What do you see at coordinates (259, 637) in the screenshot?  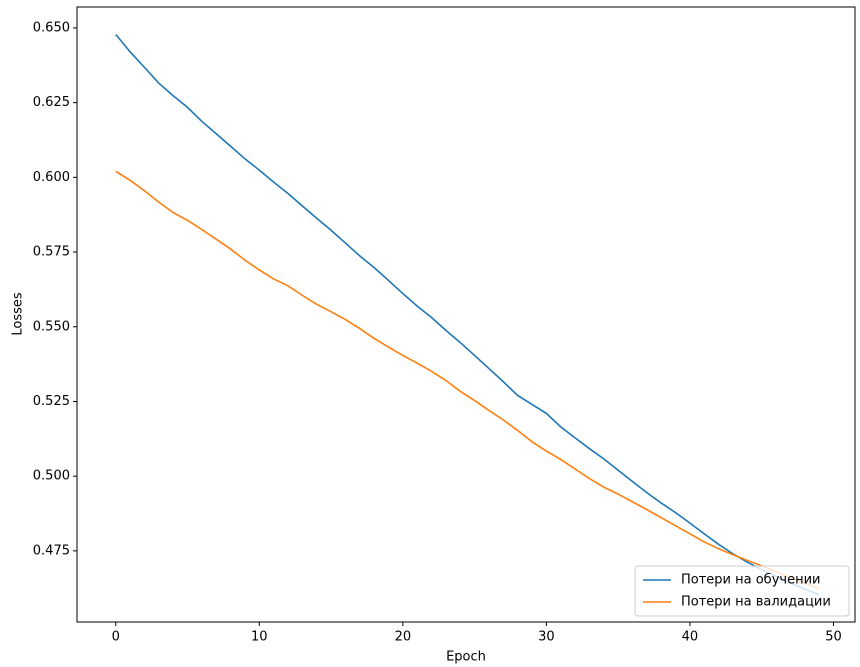 I see `x-tick-label: 10` at bounding box center [259, 637].